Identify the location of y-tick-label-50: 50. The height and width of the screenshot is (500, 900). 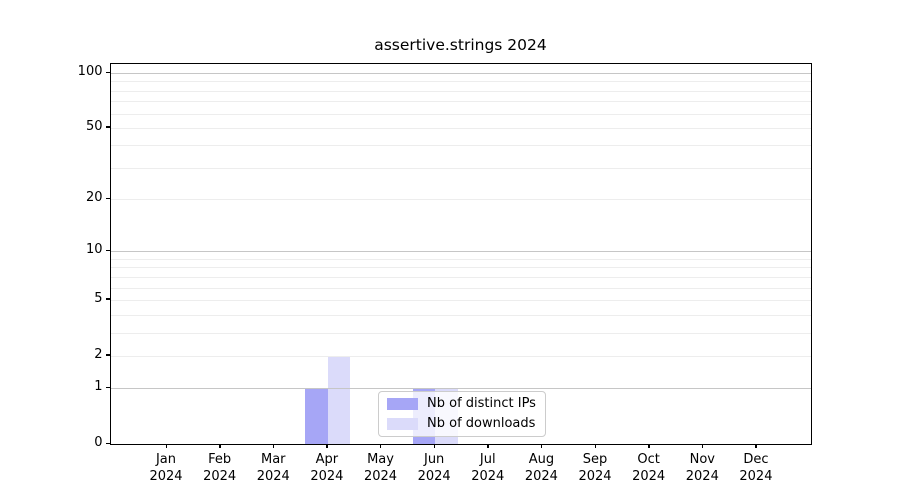
(94, 126).